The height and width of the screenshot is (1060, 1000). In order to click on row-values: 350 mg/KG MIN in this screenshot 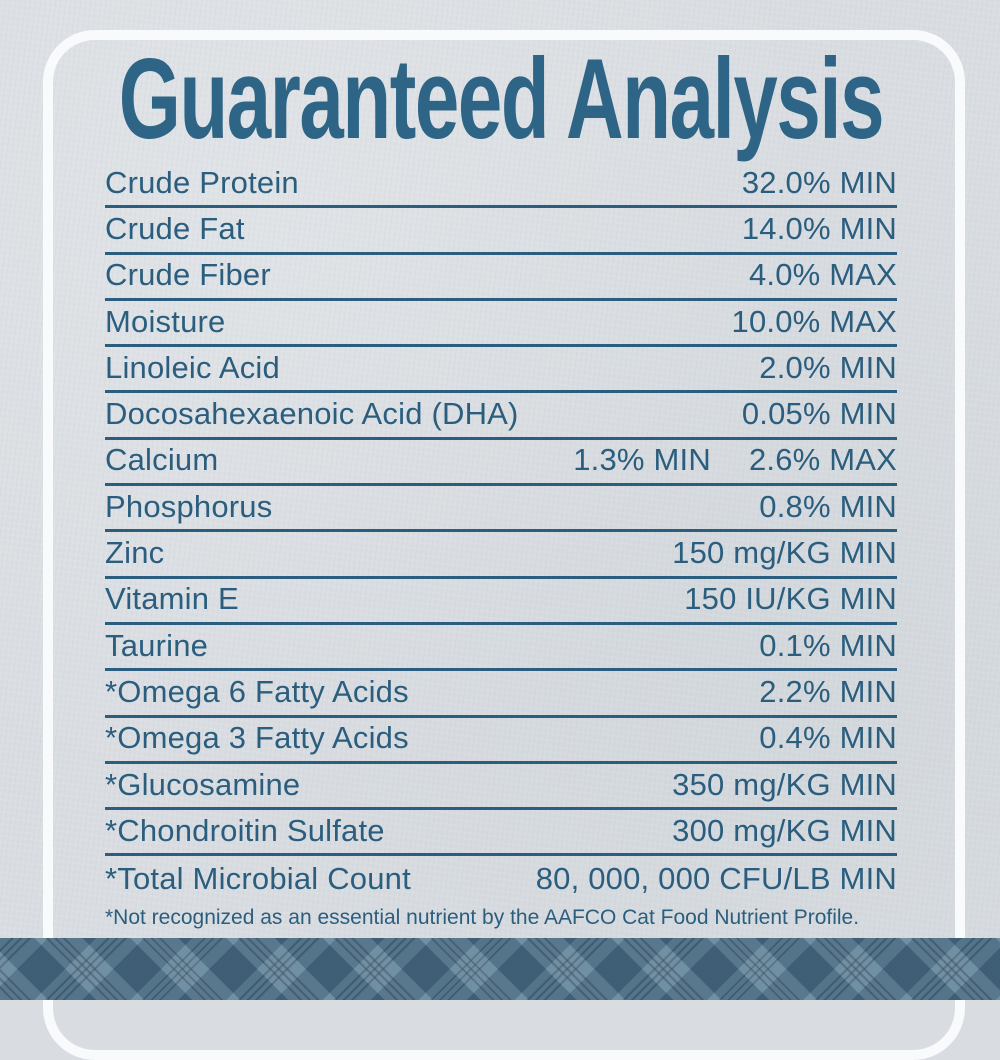, I will do `click(784, 785)`.